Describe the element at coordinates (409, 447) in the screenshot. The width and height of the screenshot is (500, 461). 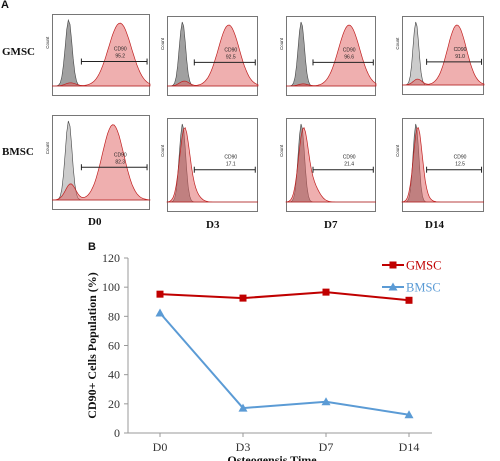
I see `x-tick-label: D14` at that location.